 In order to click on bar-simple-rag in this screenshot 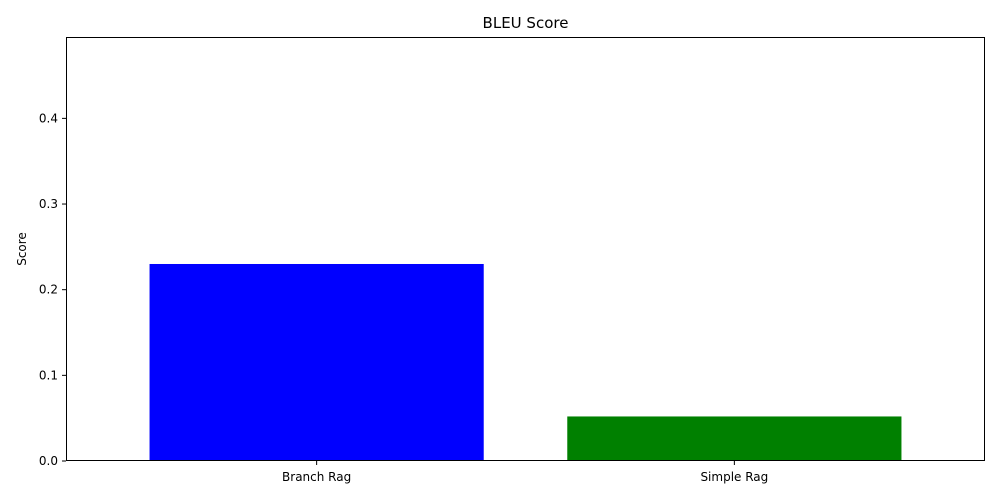, I will do `click(734, 438)`.